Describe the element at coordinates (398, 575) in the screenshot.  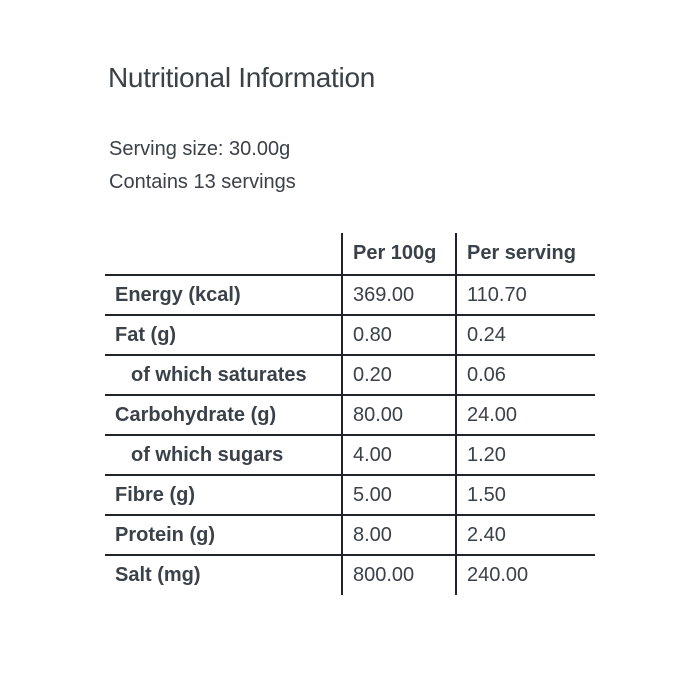
I see `value-per-100g: 800.00` at that location.